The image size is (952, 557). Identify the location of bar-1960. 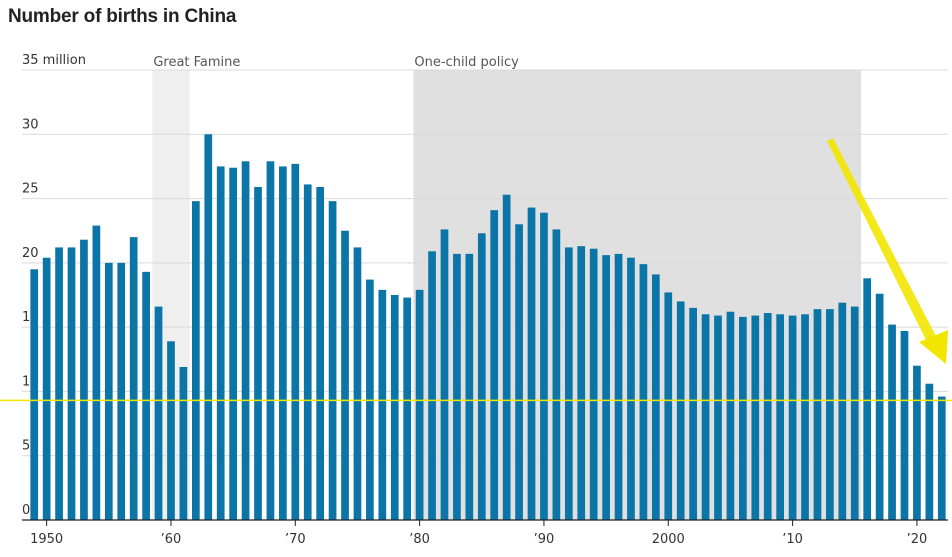
(171, 430).